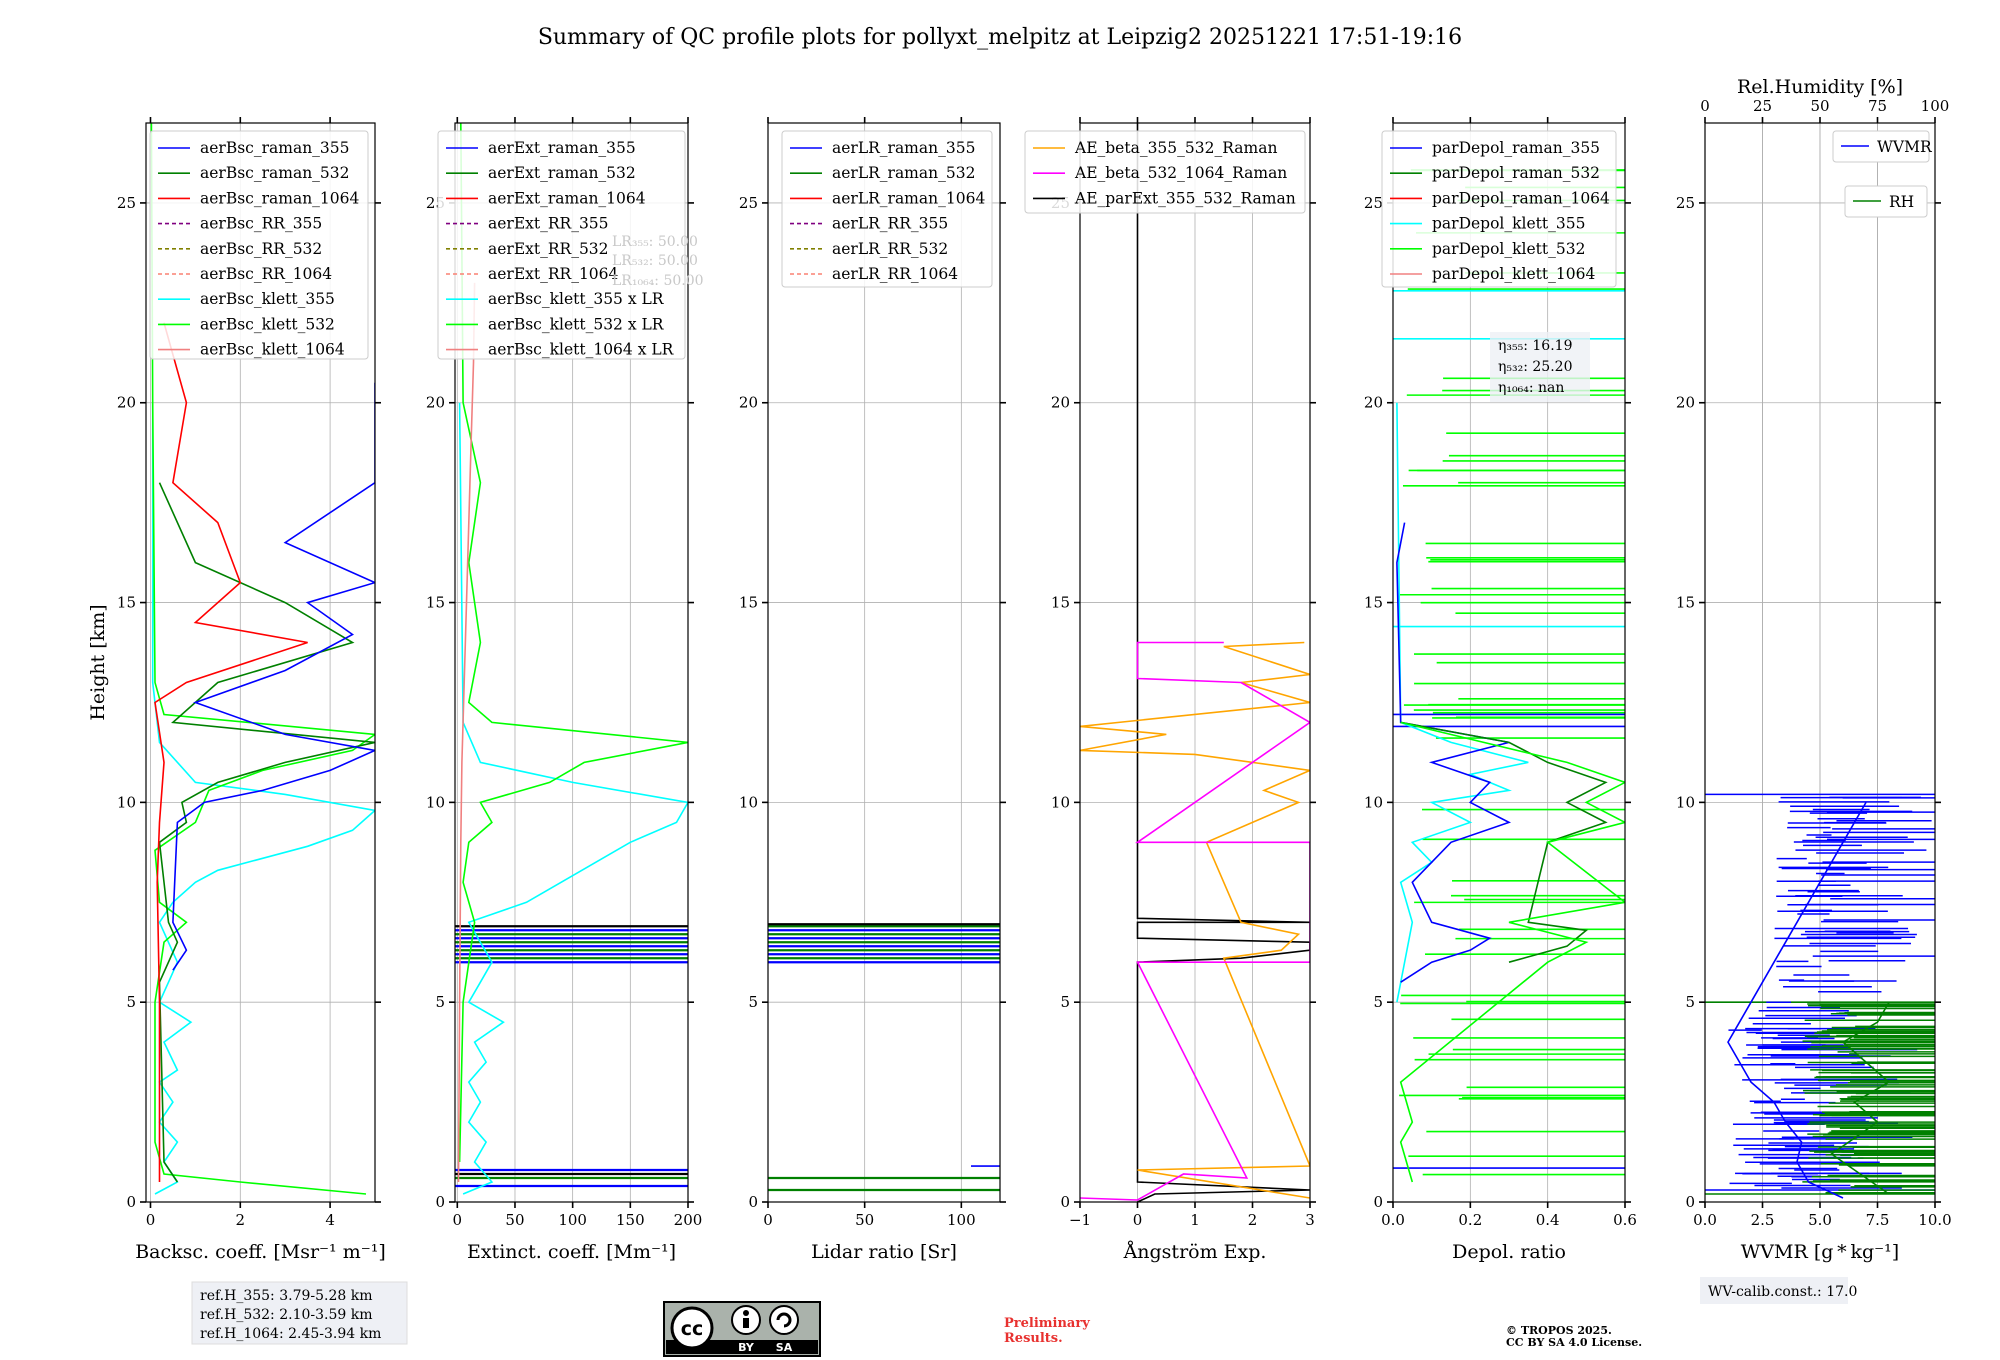  Describe the element at coordinates (261, 224) in the screenshot. I see `legend-label: aerBsc_RR_355` at that location.